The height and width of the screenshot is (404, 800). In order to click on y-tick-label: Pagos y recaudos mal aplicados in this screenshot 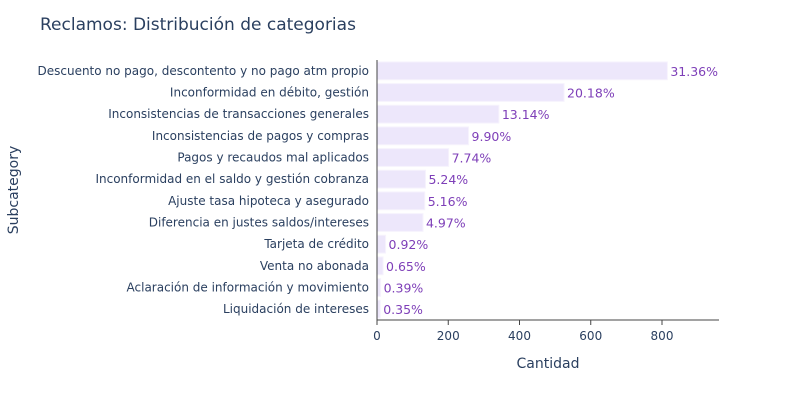, I will do `click(273, 158)`.